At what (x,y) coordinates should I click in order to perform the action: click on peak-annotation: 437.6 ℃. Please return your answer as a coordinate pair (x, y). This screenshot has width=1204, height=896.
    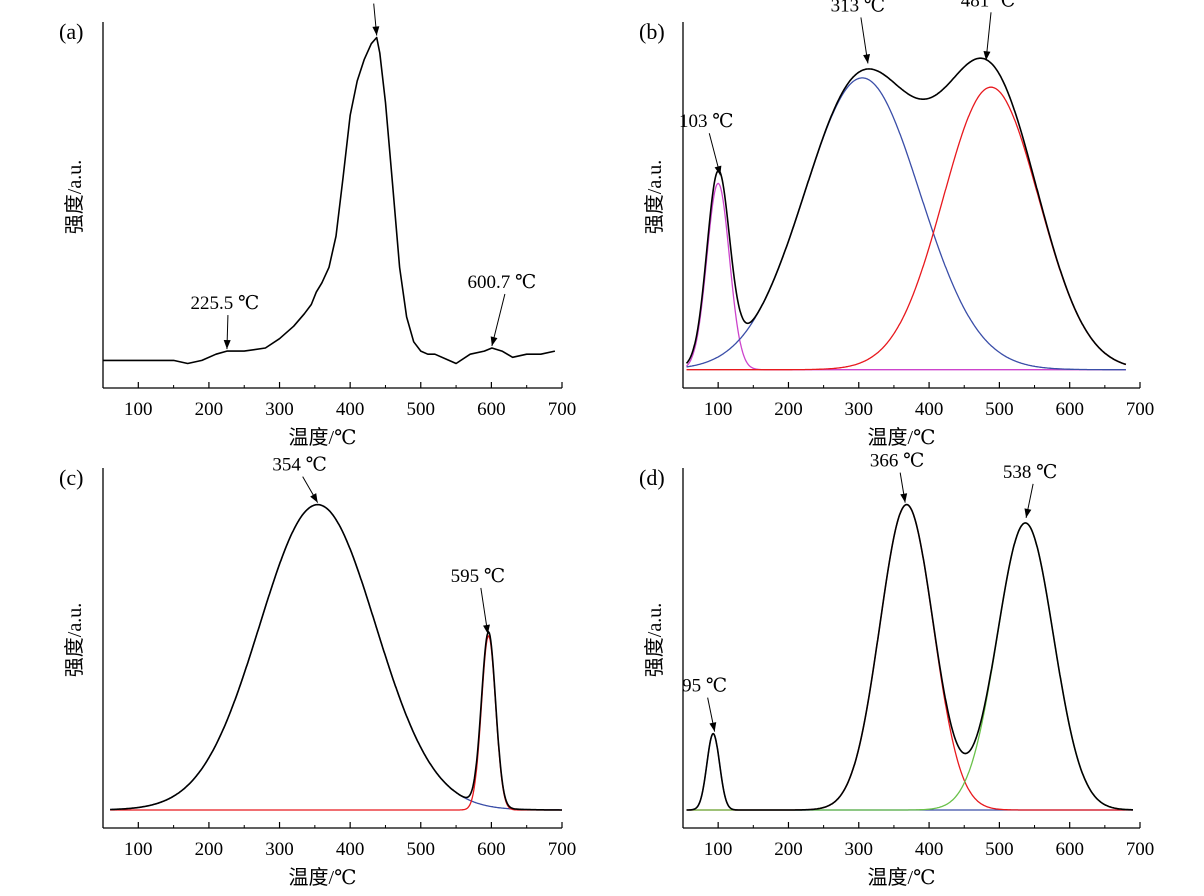
    Looking at the image, I should click on (370, 1).